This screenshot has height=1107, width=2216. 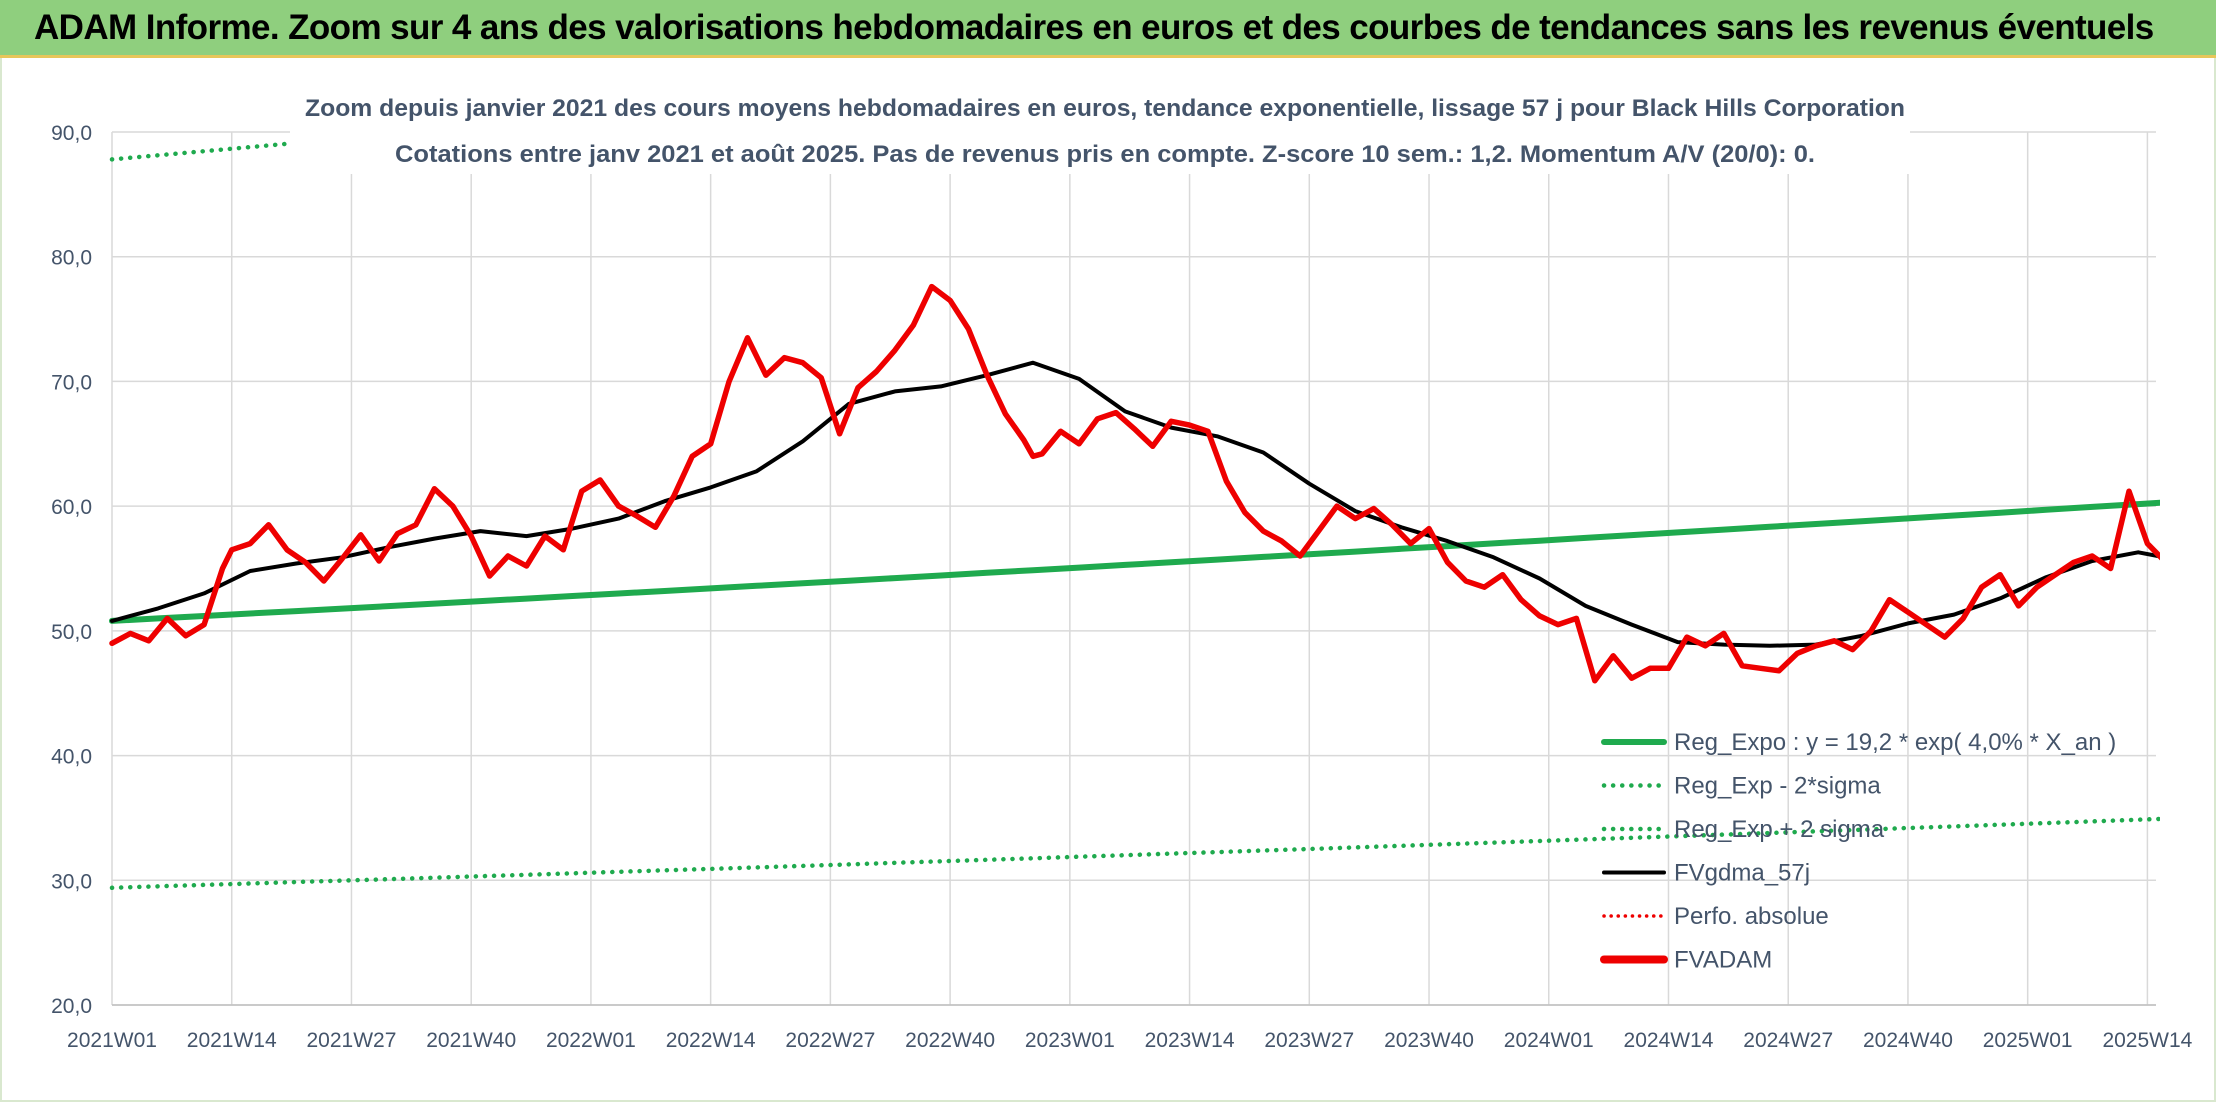 What do you see at coordinates (1070, 1040) in the screenshot?
I see `x-tick-label: 2023W01` at bounding box center [1070, 1040].